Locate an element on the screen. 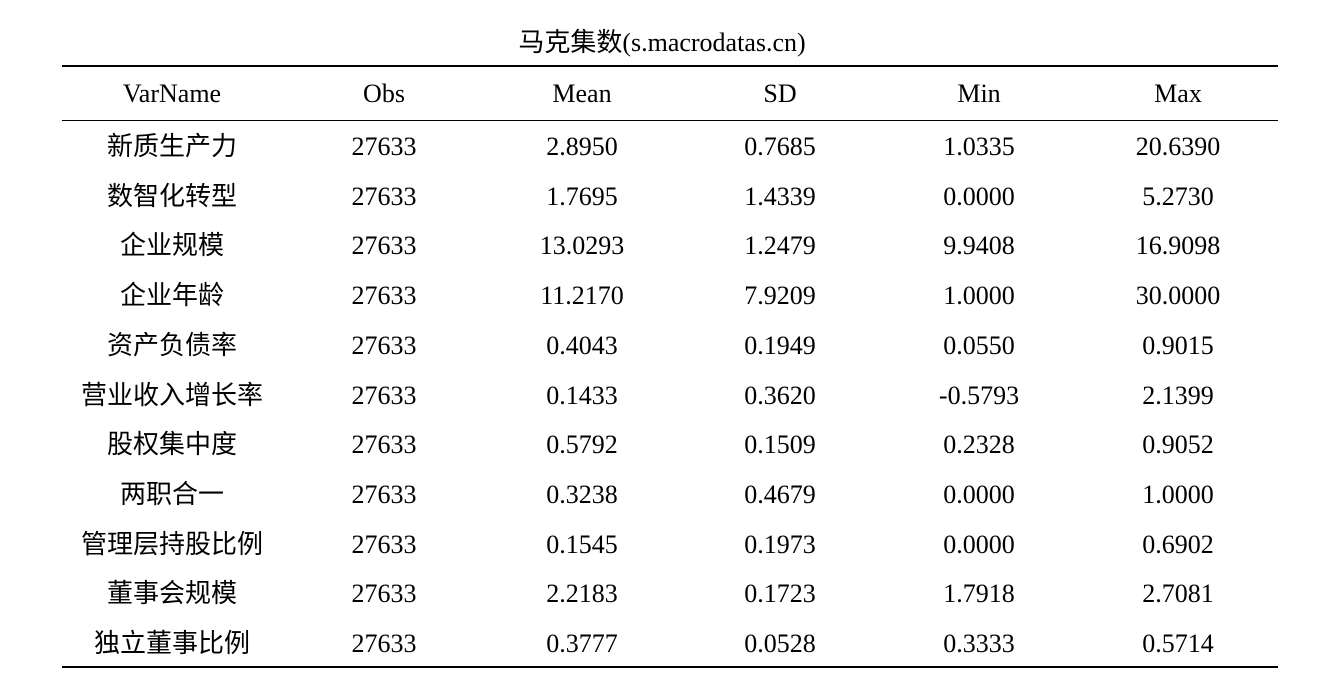 This screenshot has width=1324, height=690. table-cell: 0.1723 is located at coordinates (780, 594).